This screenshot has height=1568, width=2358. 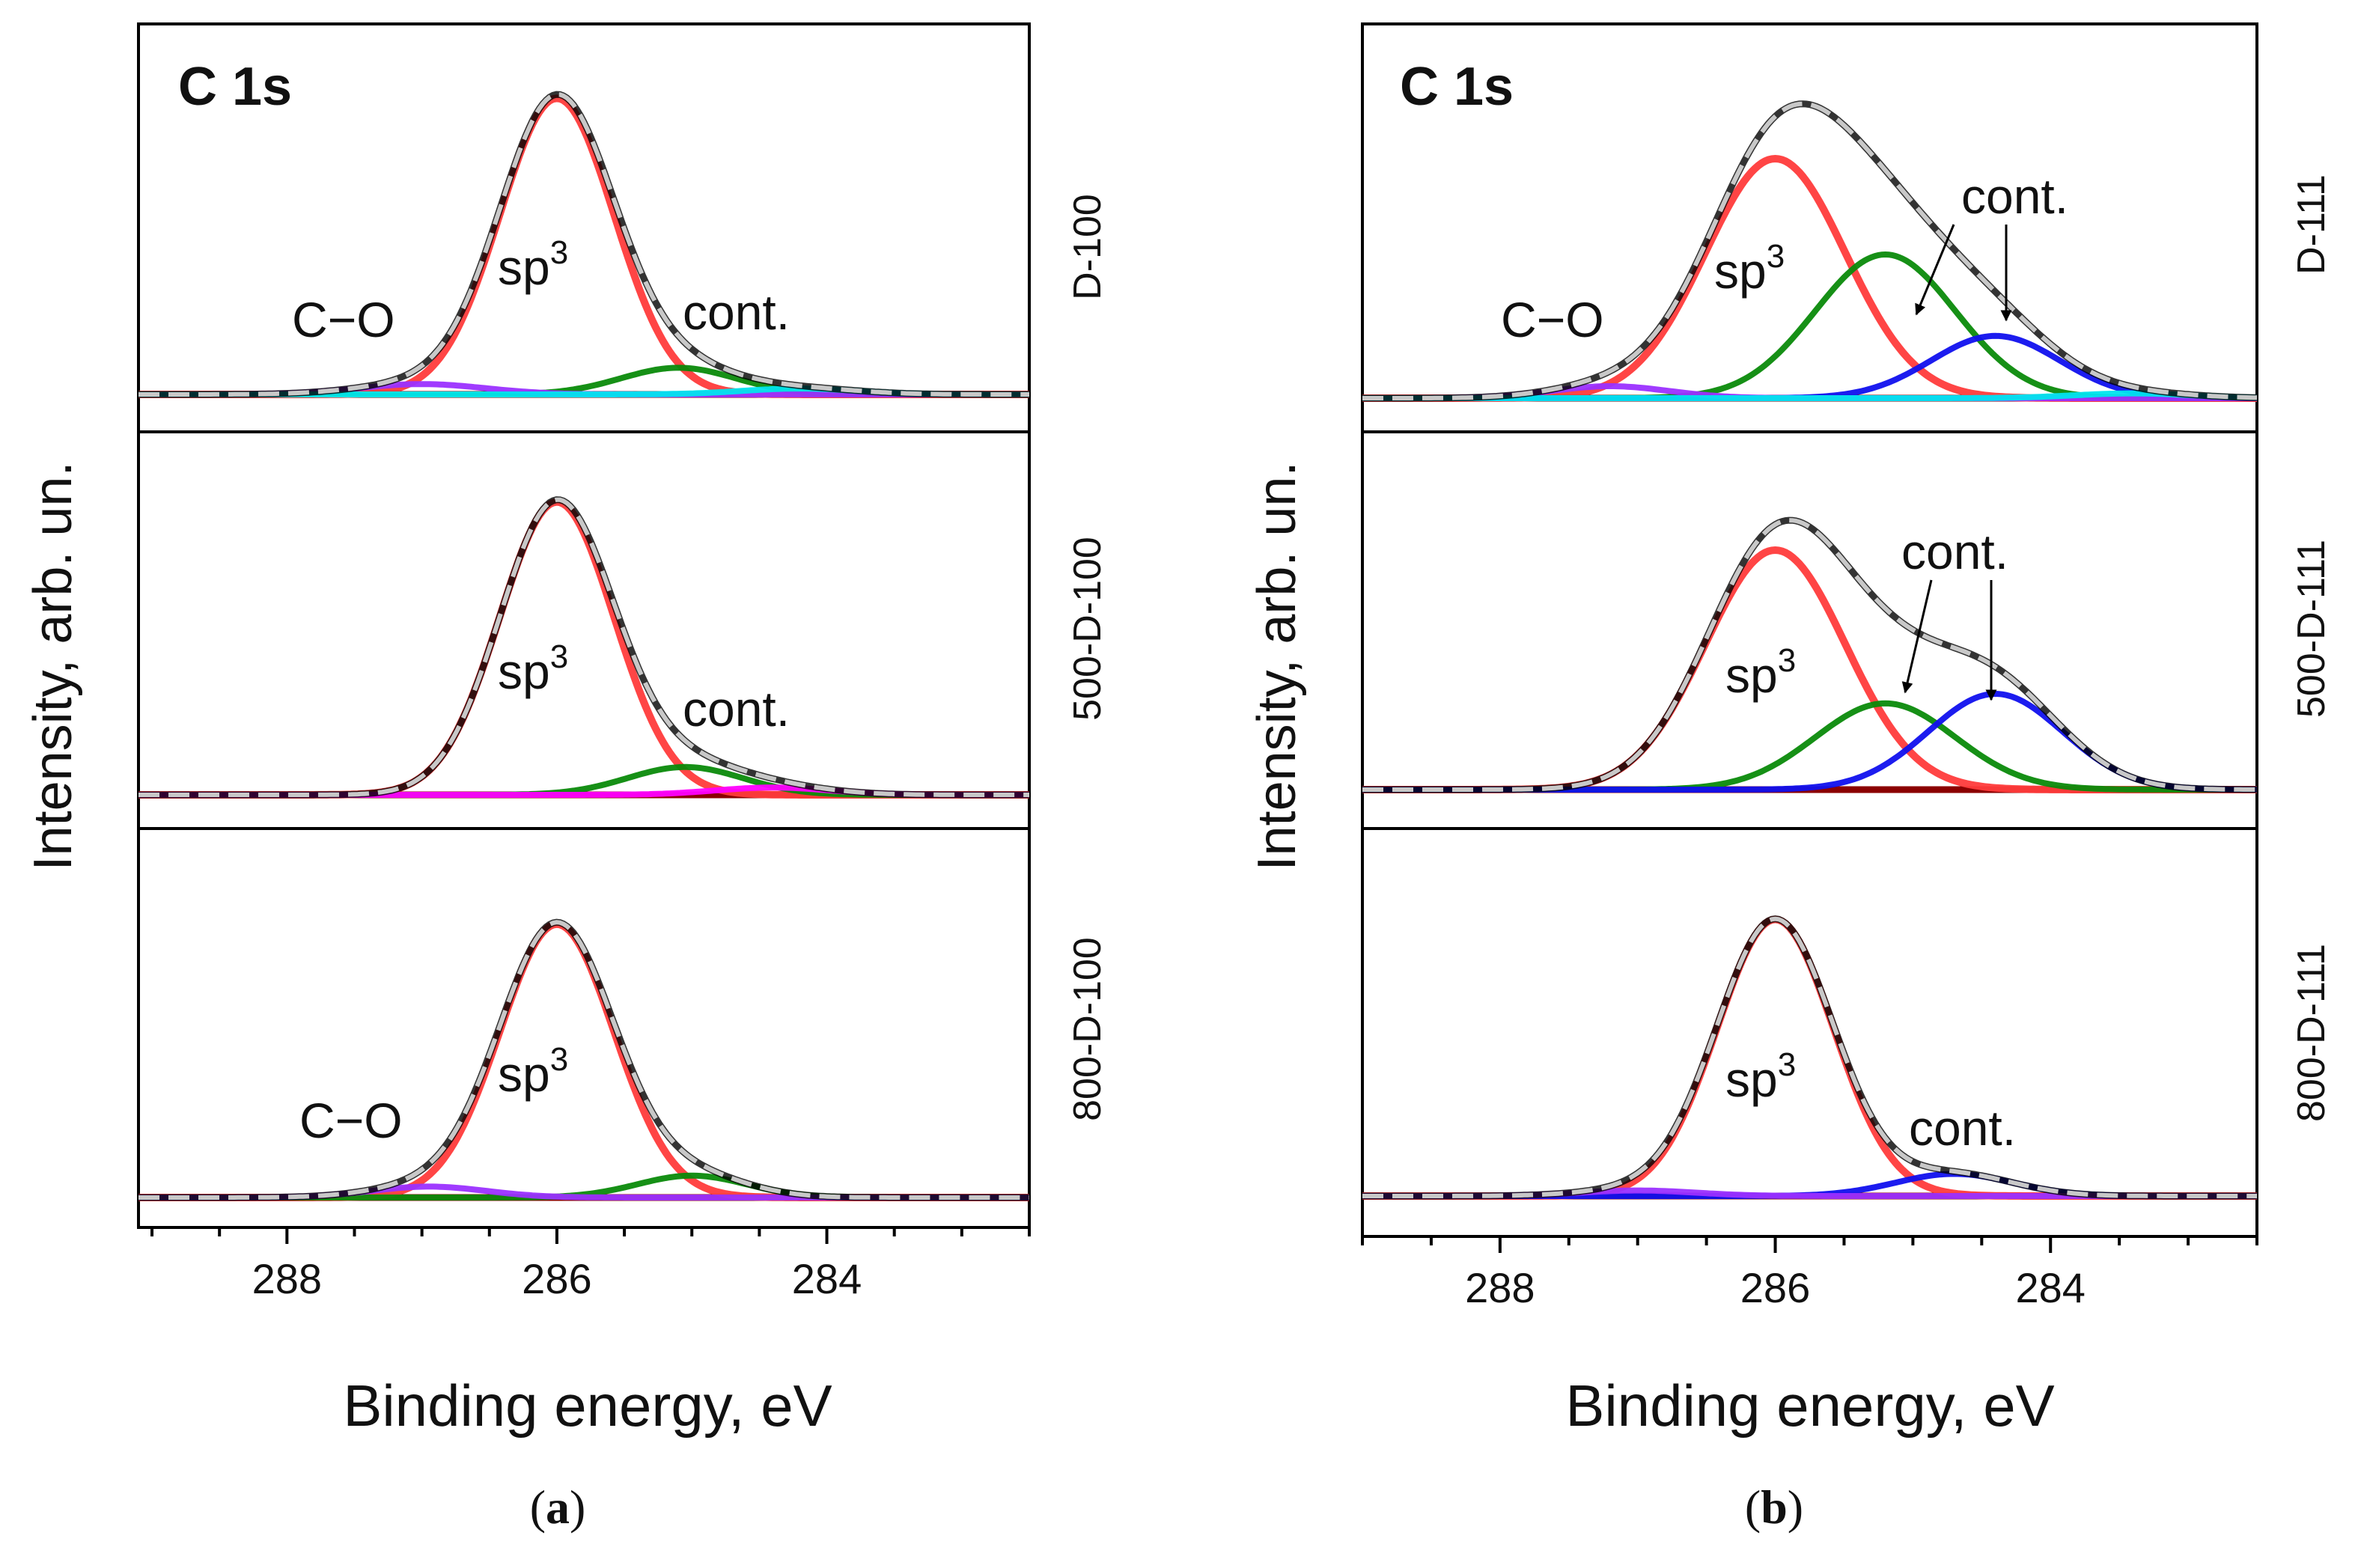 I want to click on subplot-500-d-111-curves, so click(x=1809, y=654).